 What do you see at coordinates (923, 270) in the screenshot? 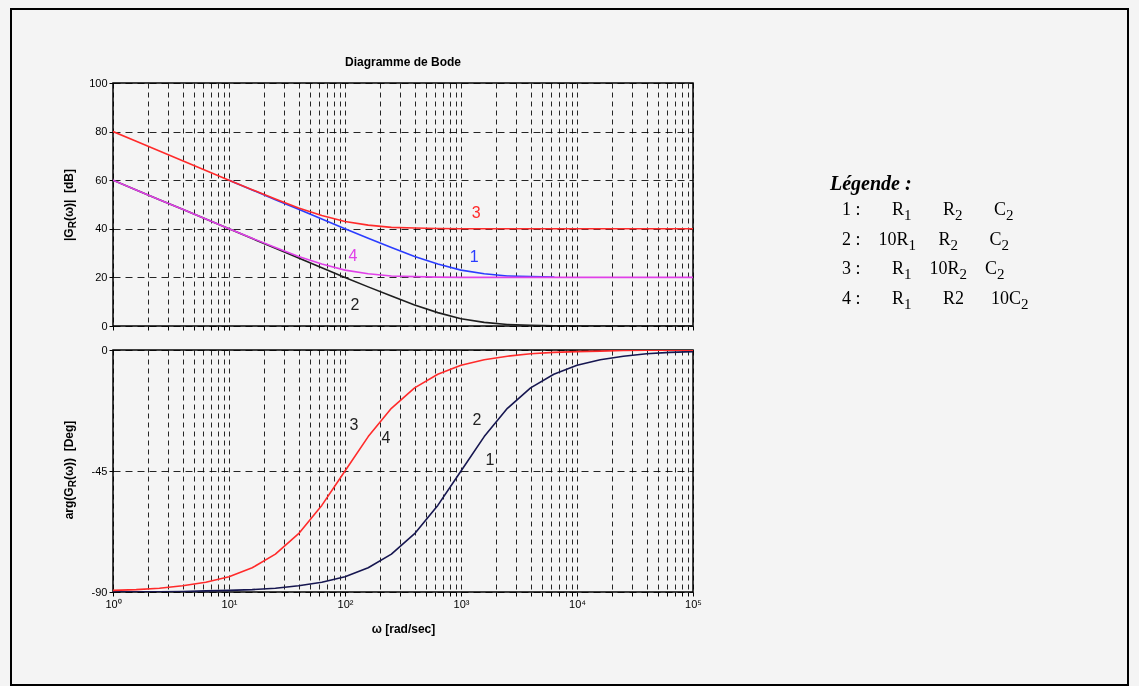
I see `text: 3 : R$_{1}$ 10R$_{2}$ C$_{2}$` at bounding box center [923, 270].